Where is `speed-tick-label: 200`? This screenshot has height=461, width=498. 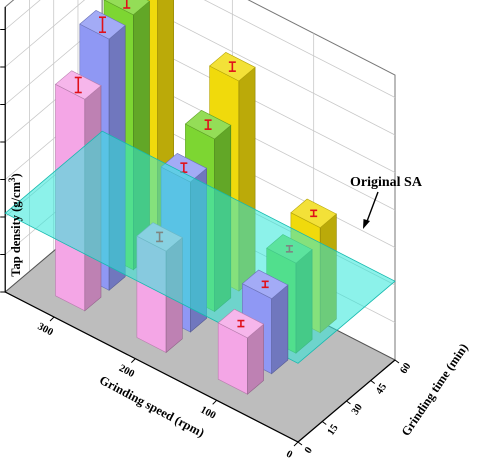
speed-tick-label: 200 is located at coordinates (126, 371).